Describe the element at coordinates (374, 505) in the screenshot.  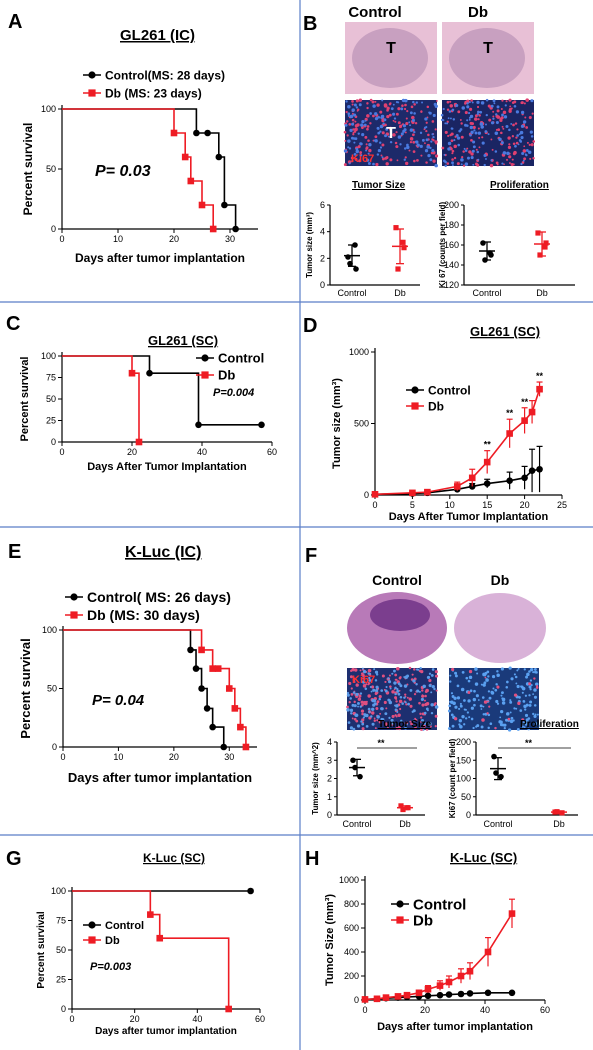
I see `x-tick-label: 0` at that location.